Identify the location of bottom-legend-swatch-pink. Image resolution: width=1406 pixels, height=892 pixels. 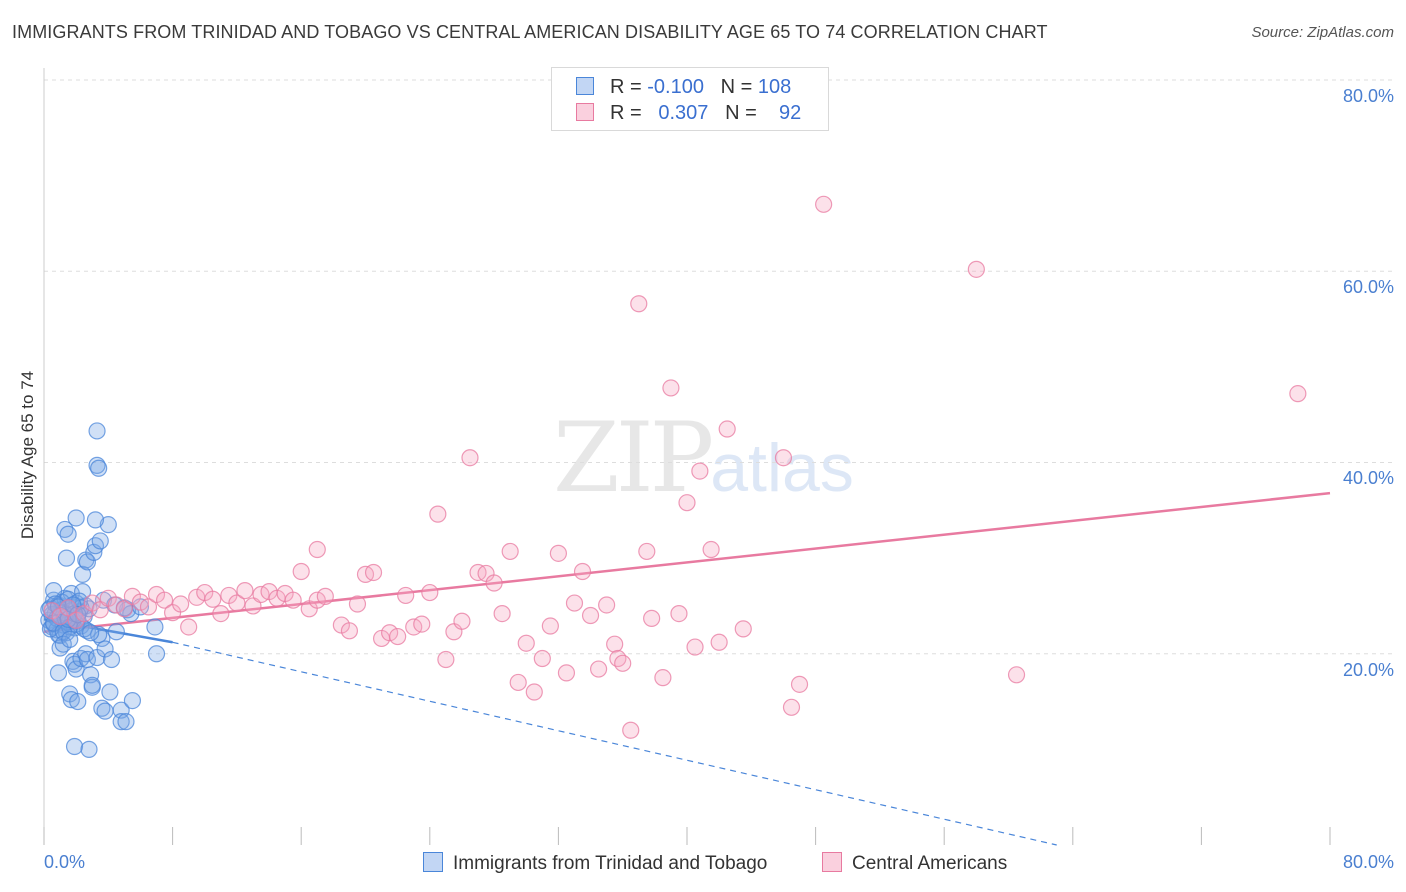
(832, 862).